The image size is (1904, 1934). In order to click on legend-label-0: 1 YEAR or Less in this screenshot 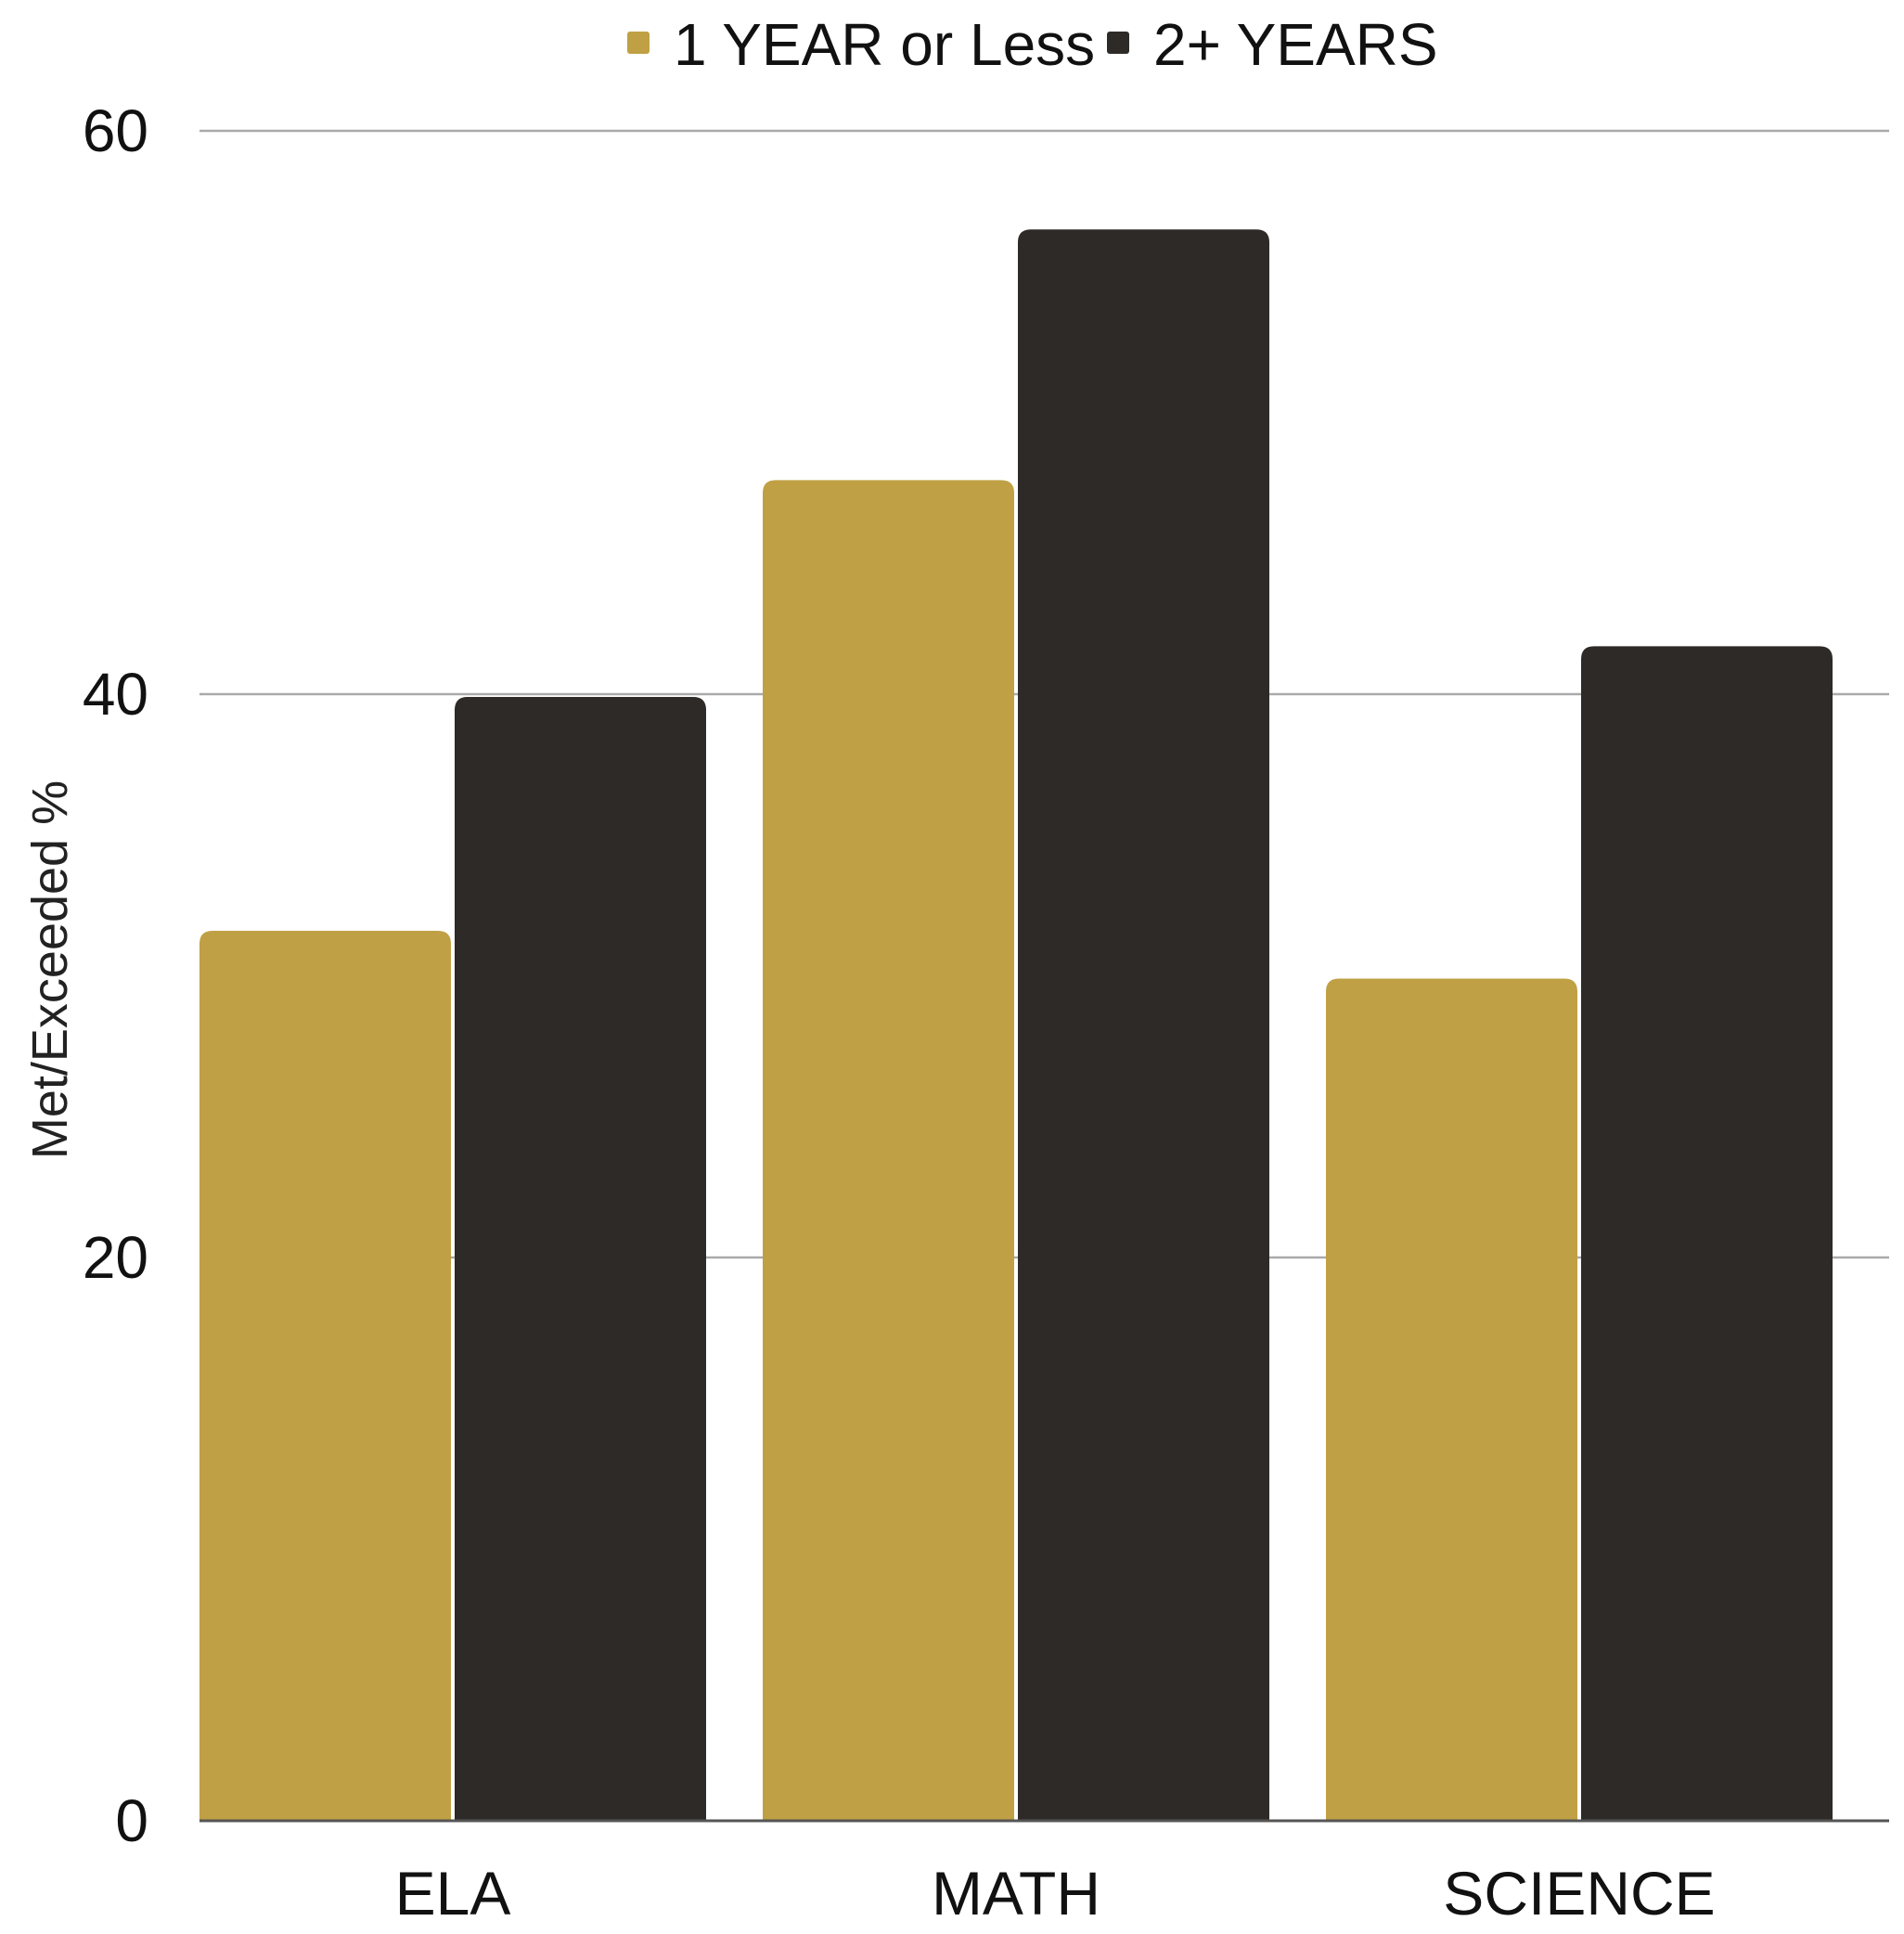, I will do `click(884, 45)`.